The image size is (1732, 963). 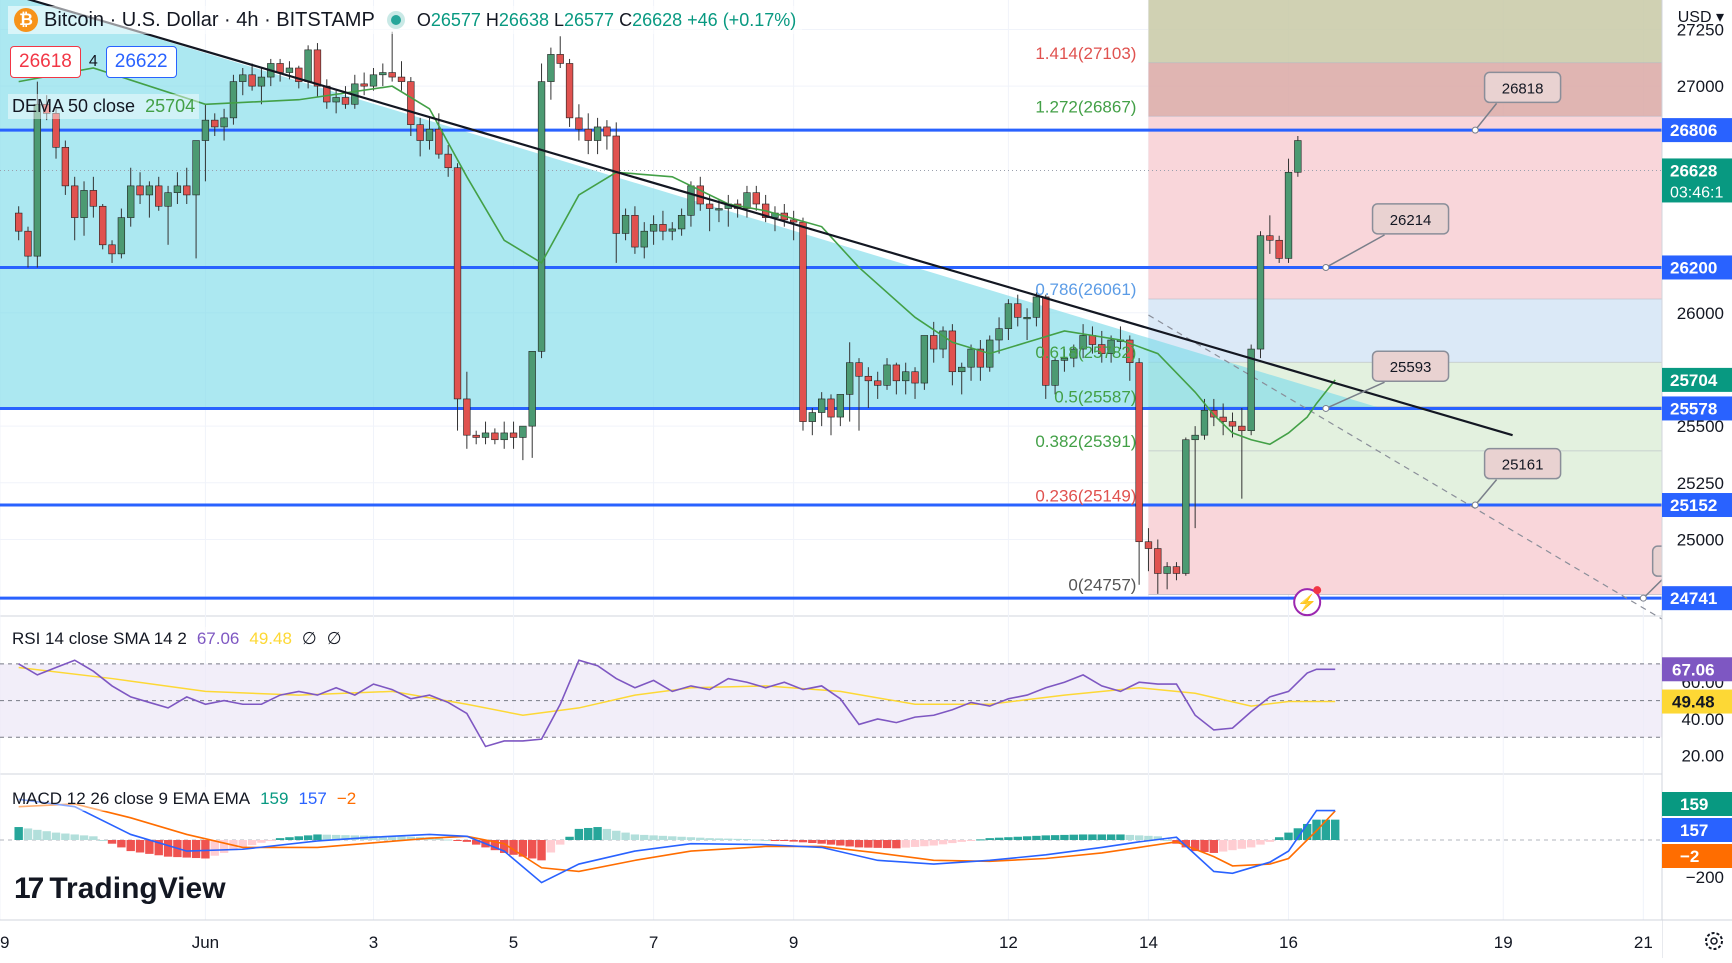 I want to click on buy-button: 26622, so click(x=141, y=62).